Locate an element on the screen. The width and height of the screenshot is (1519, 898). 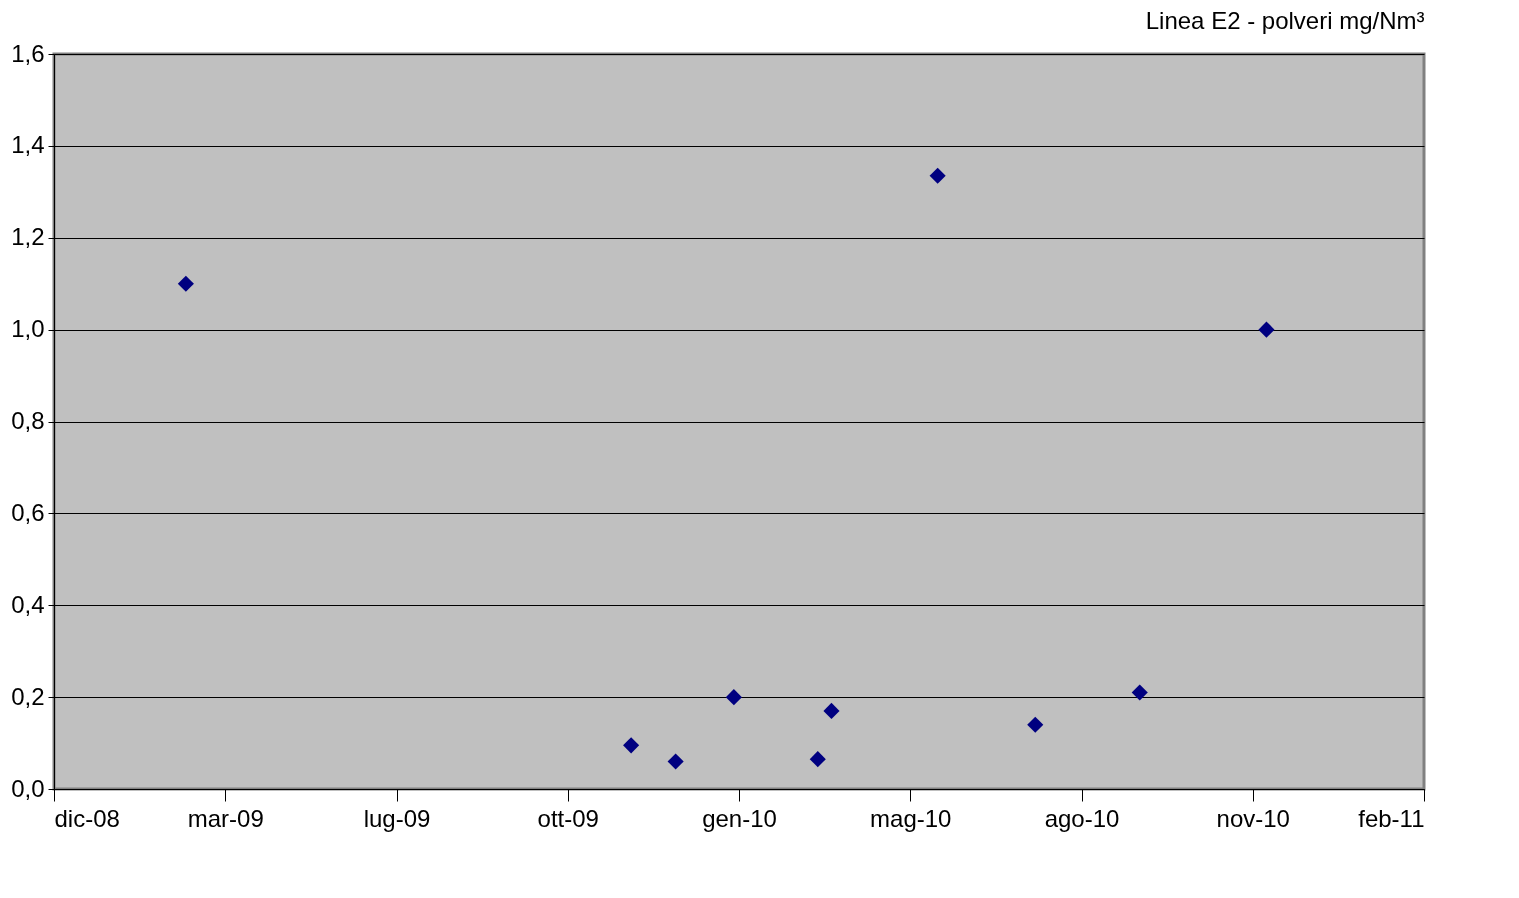
x-tick-label: dic-08 is located at coordinates (87, 818).